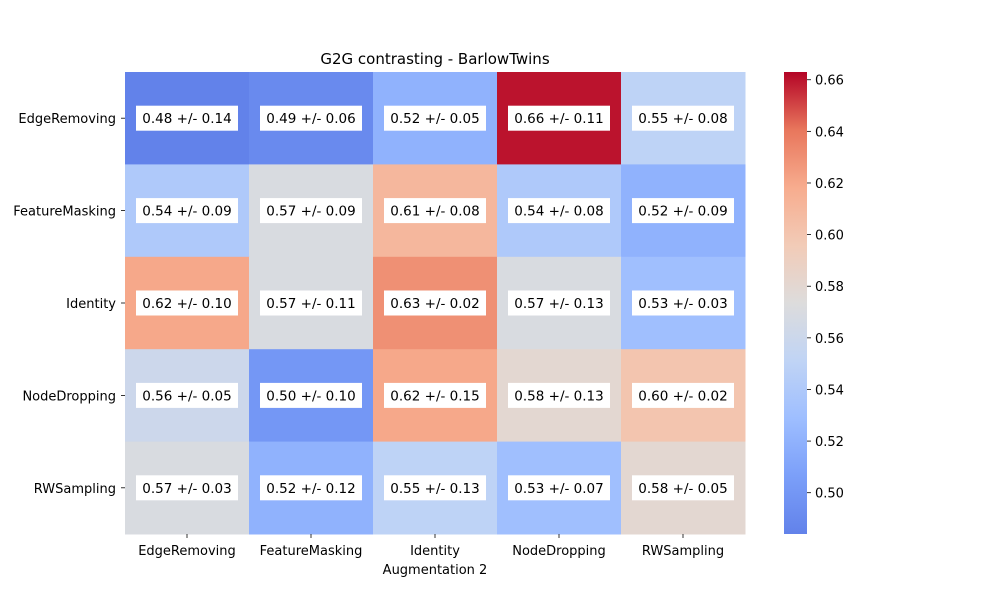  I want to click on cell-annotation: 0.53 +/- 0.07, so click(558, 489).